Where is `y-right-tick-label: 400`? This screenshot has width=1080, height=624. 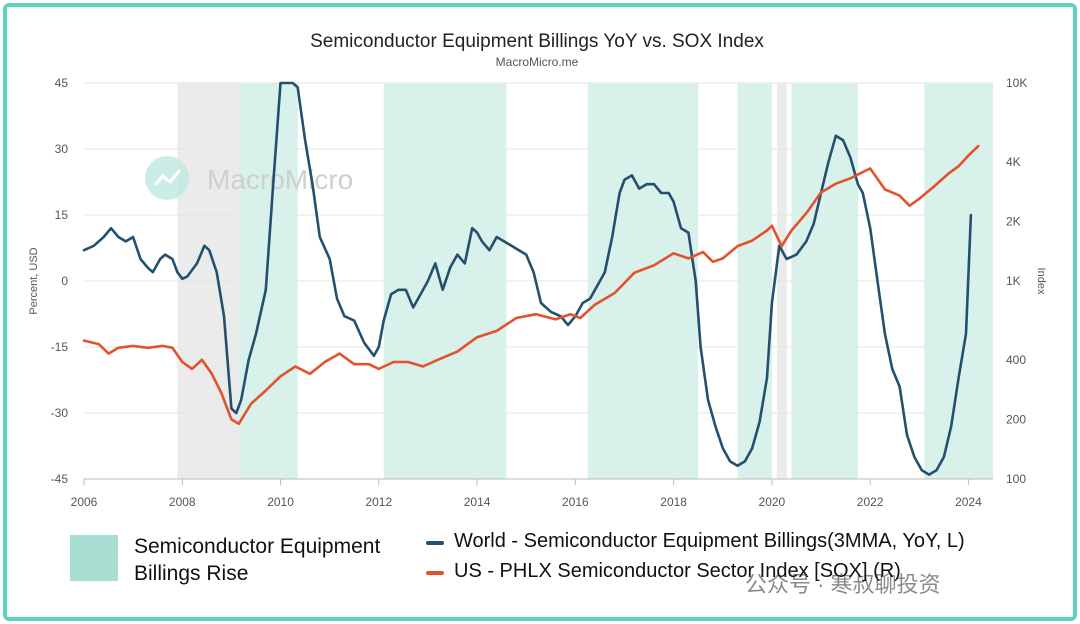
y-right-tick-label: 400 is located at coordinates (1016, 360).